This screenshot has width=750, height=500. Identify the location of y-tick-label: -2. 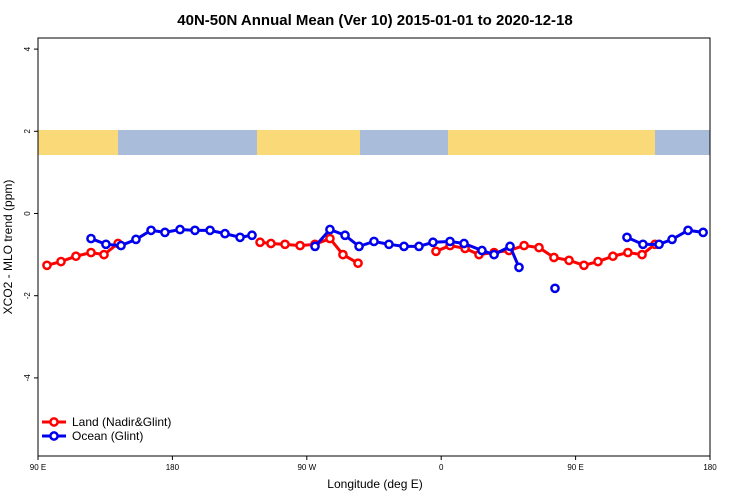
(27, 296).